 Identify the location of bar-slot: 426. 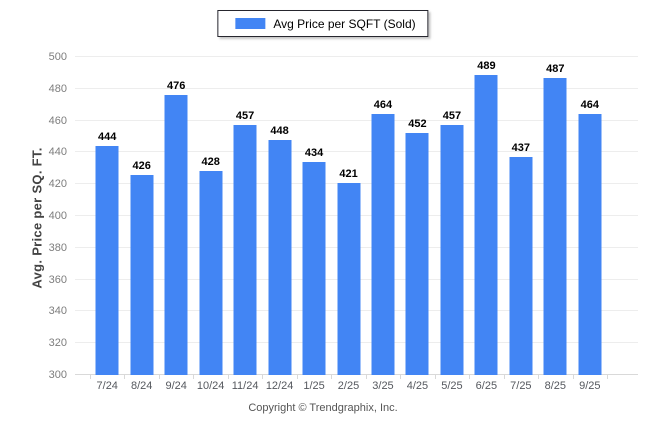
(141, 216).